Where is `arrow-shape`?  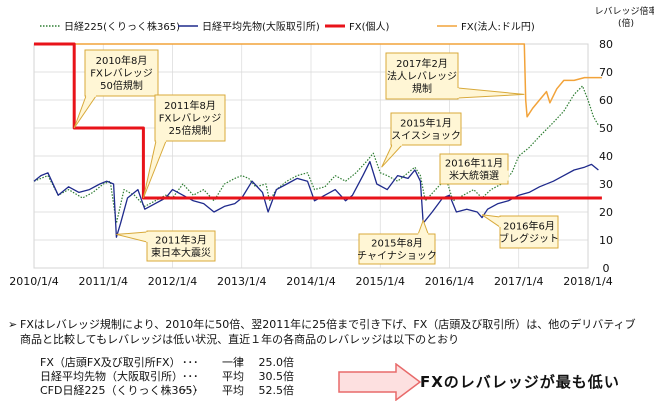 arrow-shape is located at coordinates (380, 382).